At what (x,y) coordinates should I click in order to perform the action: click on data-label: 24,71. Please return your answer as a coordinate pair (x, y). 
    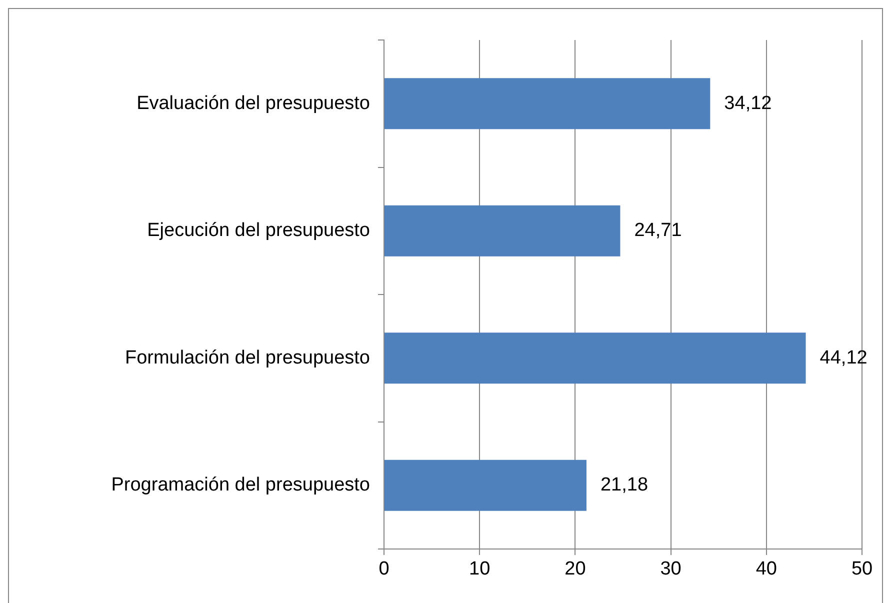
    Looking at the image, I should click on (658, 231).